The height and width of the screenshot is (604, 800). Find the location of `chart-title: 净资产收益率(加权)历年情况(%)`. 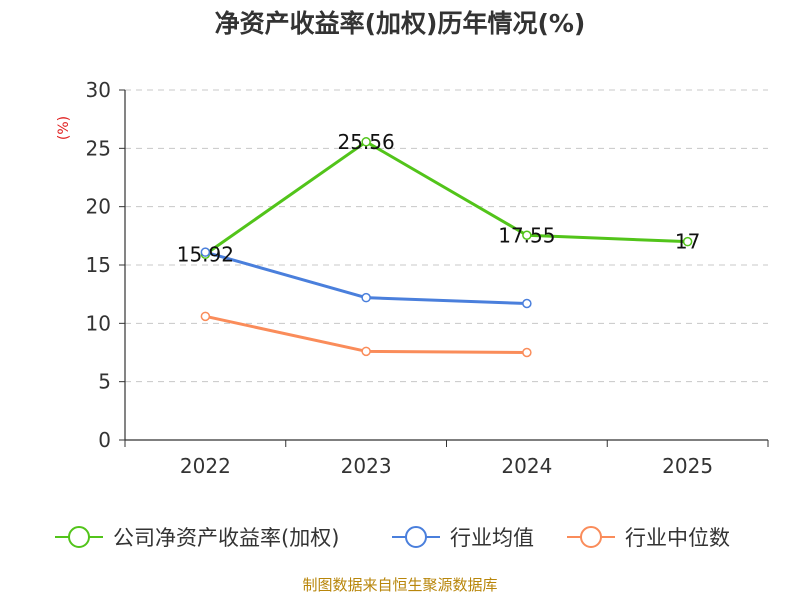

chart-title: 净资产收益率(加权)历年情况(%) is located at coordinates (400, 23).